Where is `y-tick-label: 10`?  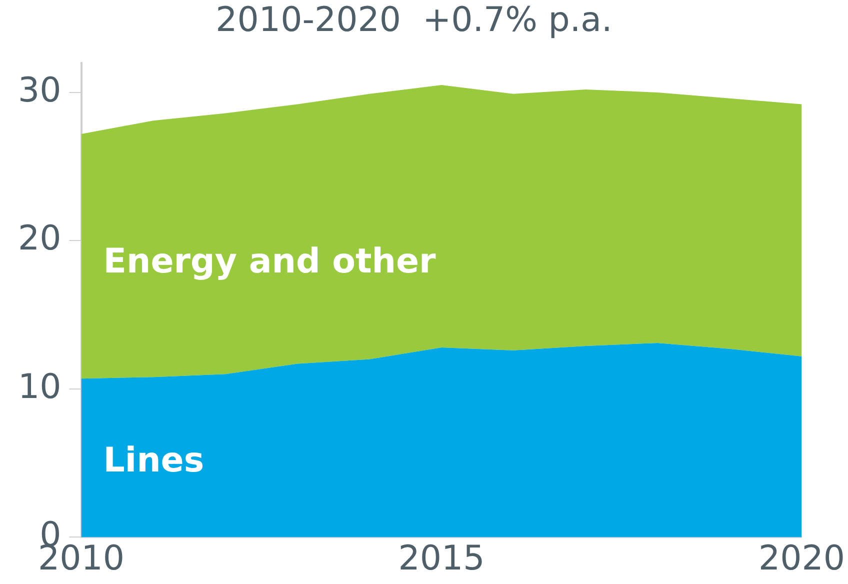 y-tick-label: 10 is located at coordinates (40, 386).